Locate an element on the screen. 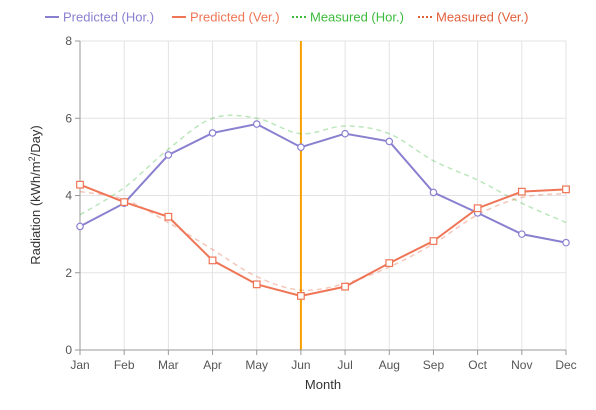  y-tick-label: 2 is located at coordinates (68, 273).